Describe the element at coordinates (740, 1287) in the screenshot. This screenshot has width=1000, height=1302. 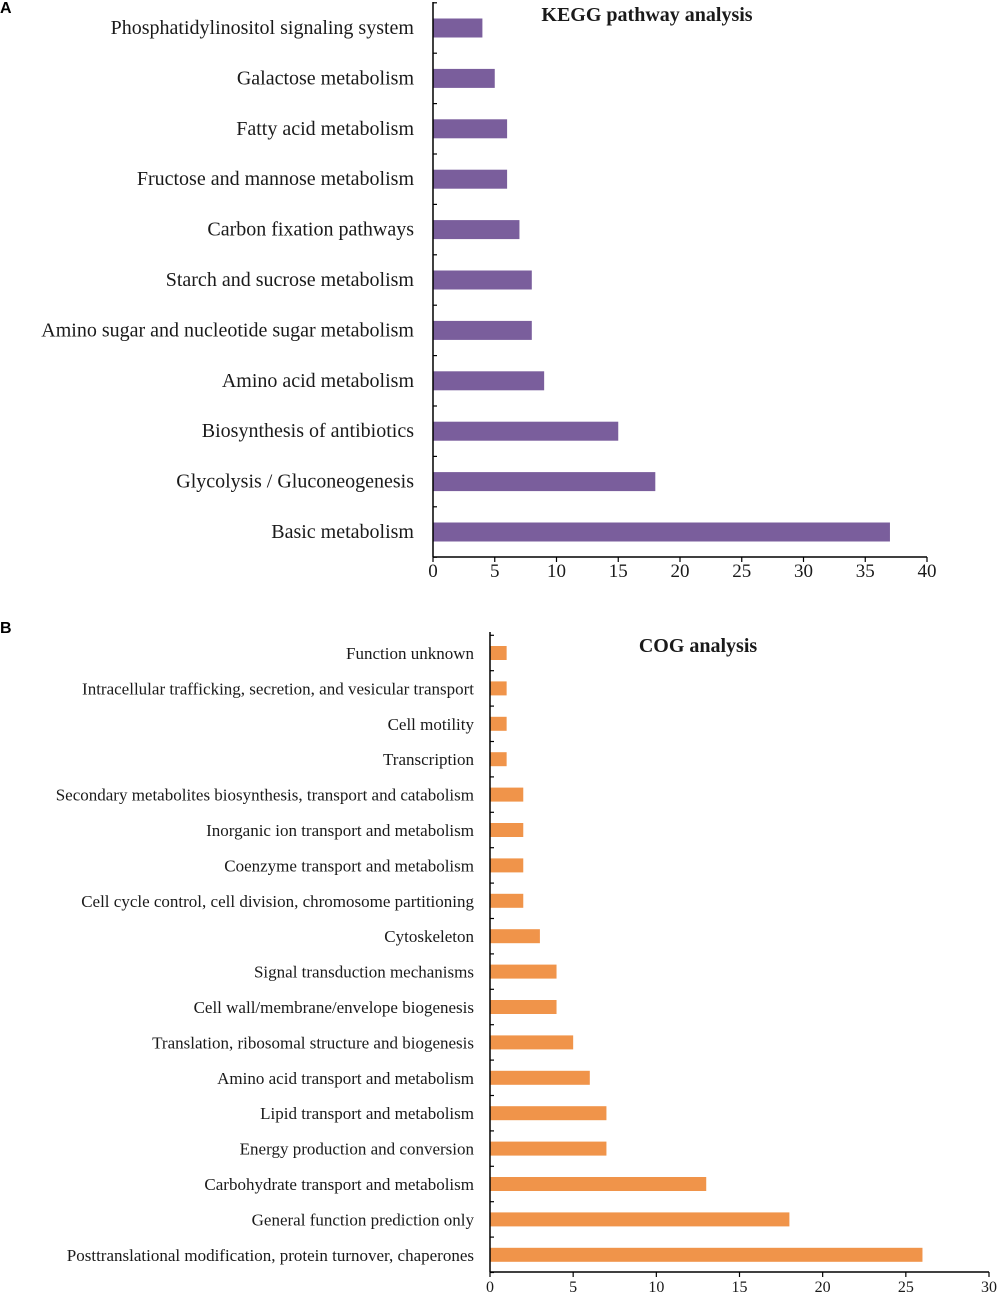
I see `cog-x-tick-label-15: 15` at that location.